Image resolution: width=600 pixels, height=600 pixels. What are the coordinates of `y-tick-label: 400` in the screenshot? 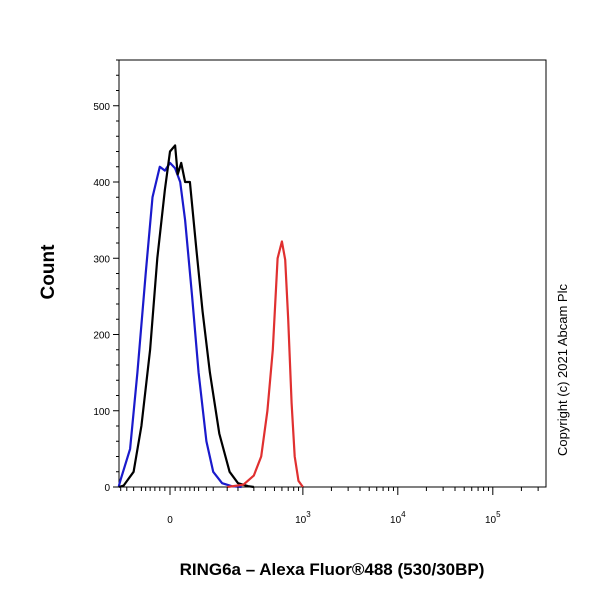 It's located at (101, 183).